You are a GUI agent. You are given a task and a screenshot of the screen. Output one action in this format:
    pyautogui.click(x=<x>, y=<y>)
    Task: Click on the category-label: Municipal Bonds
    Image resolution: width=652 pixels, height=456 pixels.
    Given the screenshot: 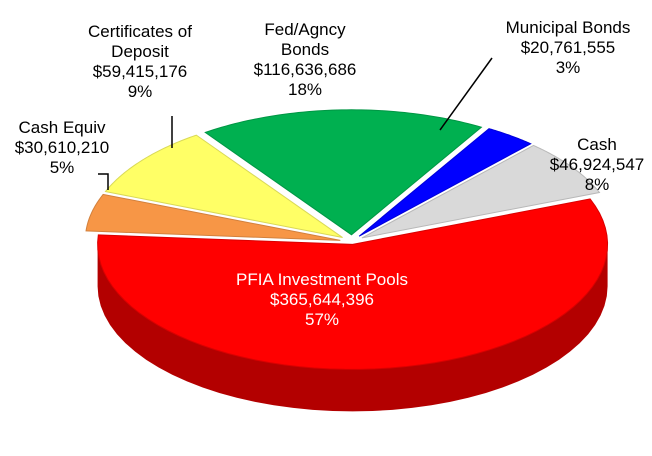 What is the action you would take?
    pyautogui.click(x=568, y=27)
    